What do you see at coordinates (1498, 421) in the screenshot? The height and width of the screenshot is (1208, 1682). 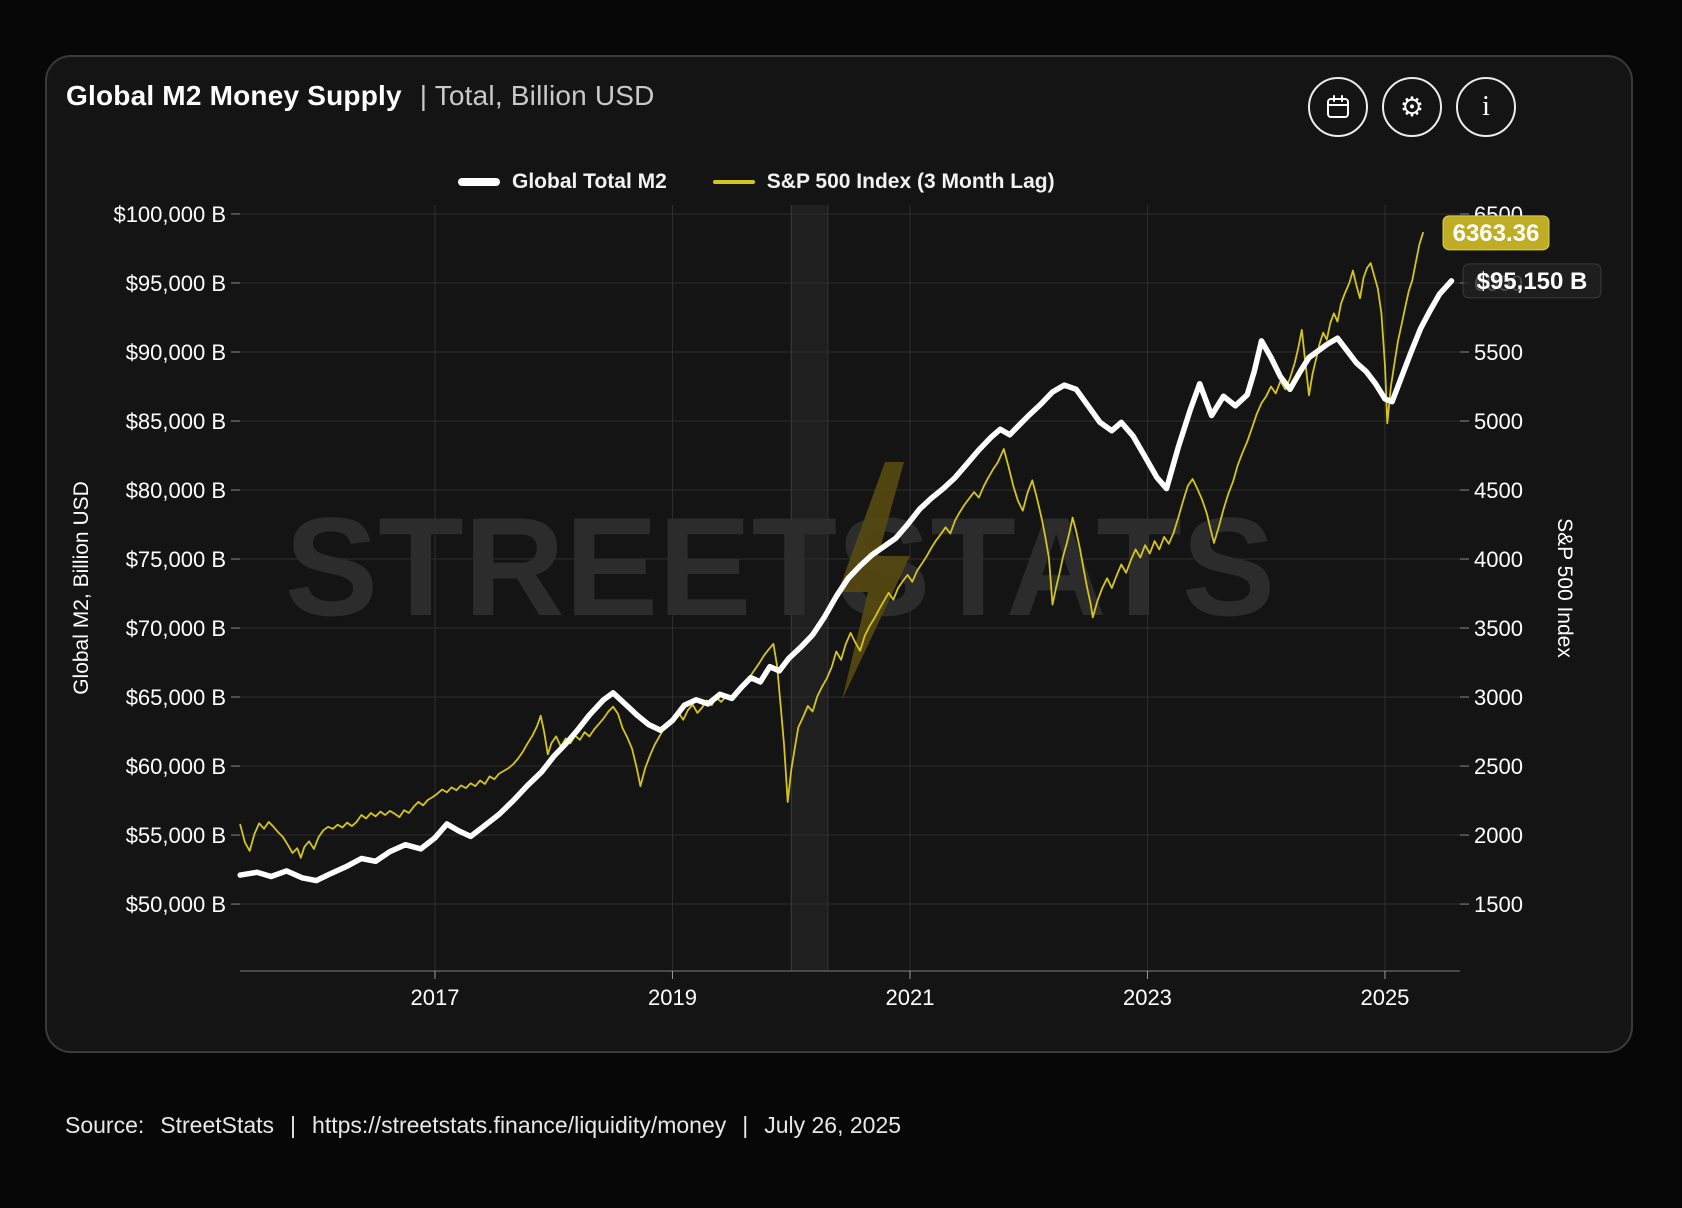 I see `right-axis-tick-label: 5000` at bounding box center [1498, 421].